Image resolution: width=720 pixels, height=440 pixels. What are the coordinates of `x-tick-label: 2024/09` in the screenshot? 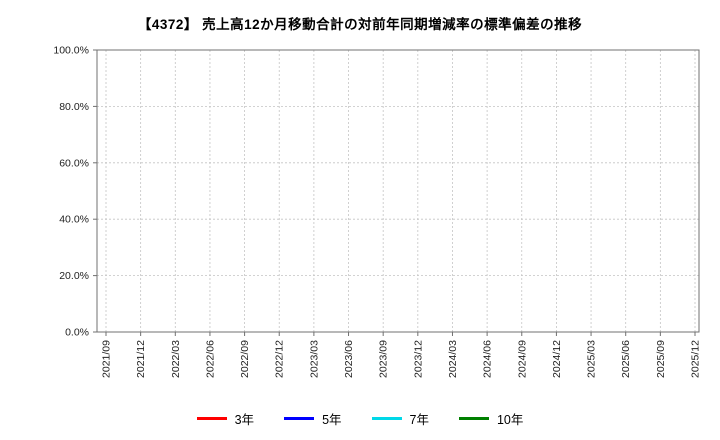 It's located at (522, 359).